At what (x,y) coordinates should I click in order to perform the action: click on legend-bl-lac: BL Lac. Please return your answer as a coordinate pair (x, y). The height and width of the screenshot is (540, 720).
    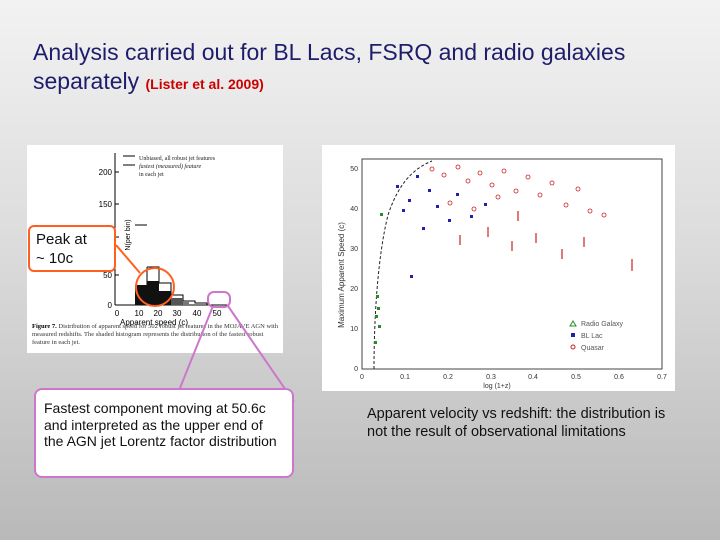
    Looking at the image, I should click on (592, 336).